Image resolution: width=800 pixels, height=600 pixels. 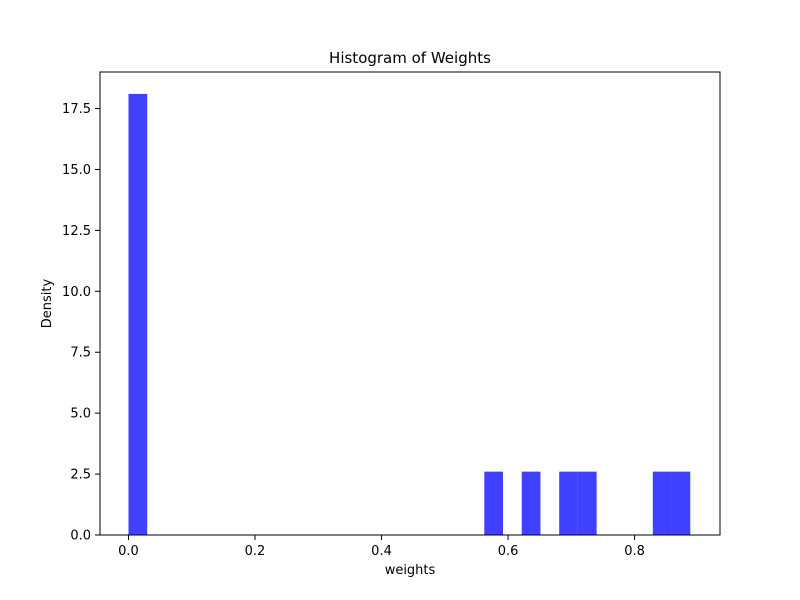 I want to click on x-tick-label: 0.0, so click(x=128, y=551).